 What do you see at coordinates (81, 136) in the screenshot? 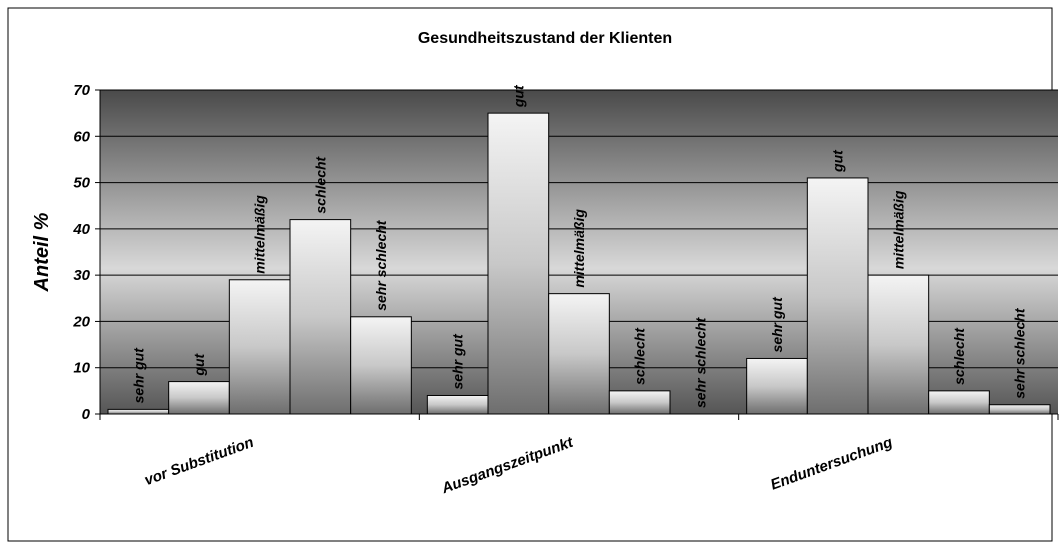
I see `y-tick-label: 60` at bounding box center [81, 136].